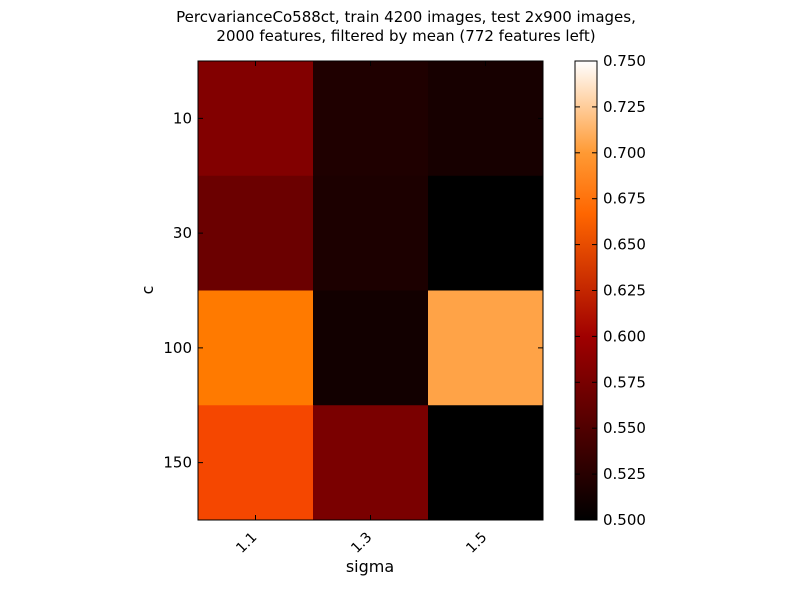 The width and height of the screenshot is (812, 612). What do you see at coordinates (361, 543) in the screenshot?
I see `x-tick-label: 1.3` at bounding box center [361, 543].